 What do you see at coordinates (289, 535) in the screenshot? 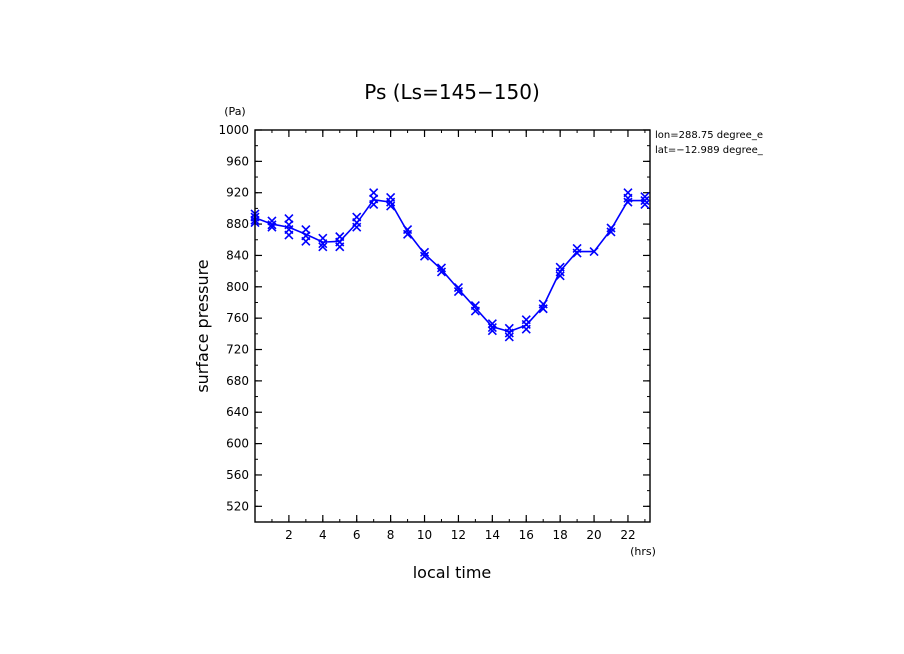
I see `x-tick-label: 2` at bounding box center [289, 535].